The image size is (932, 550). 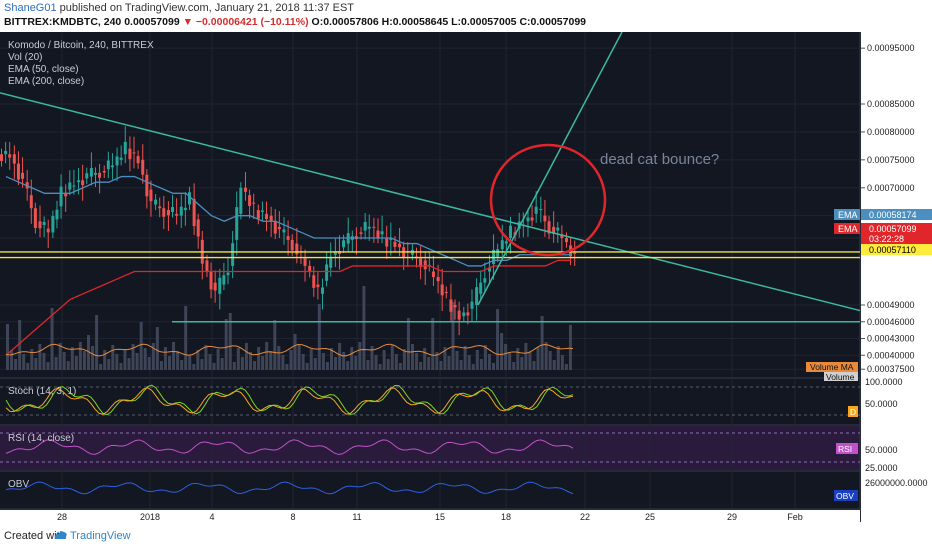 I want to click on time-tick-label: 11, so click(x=356, y=517).